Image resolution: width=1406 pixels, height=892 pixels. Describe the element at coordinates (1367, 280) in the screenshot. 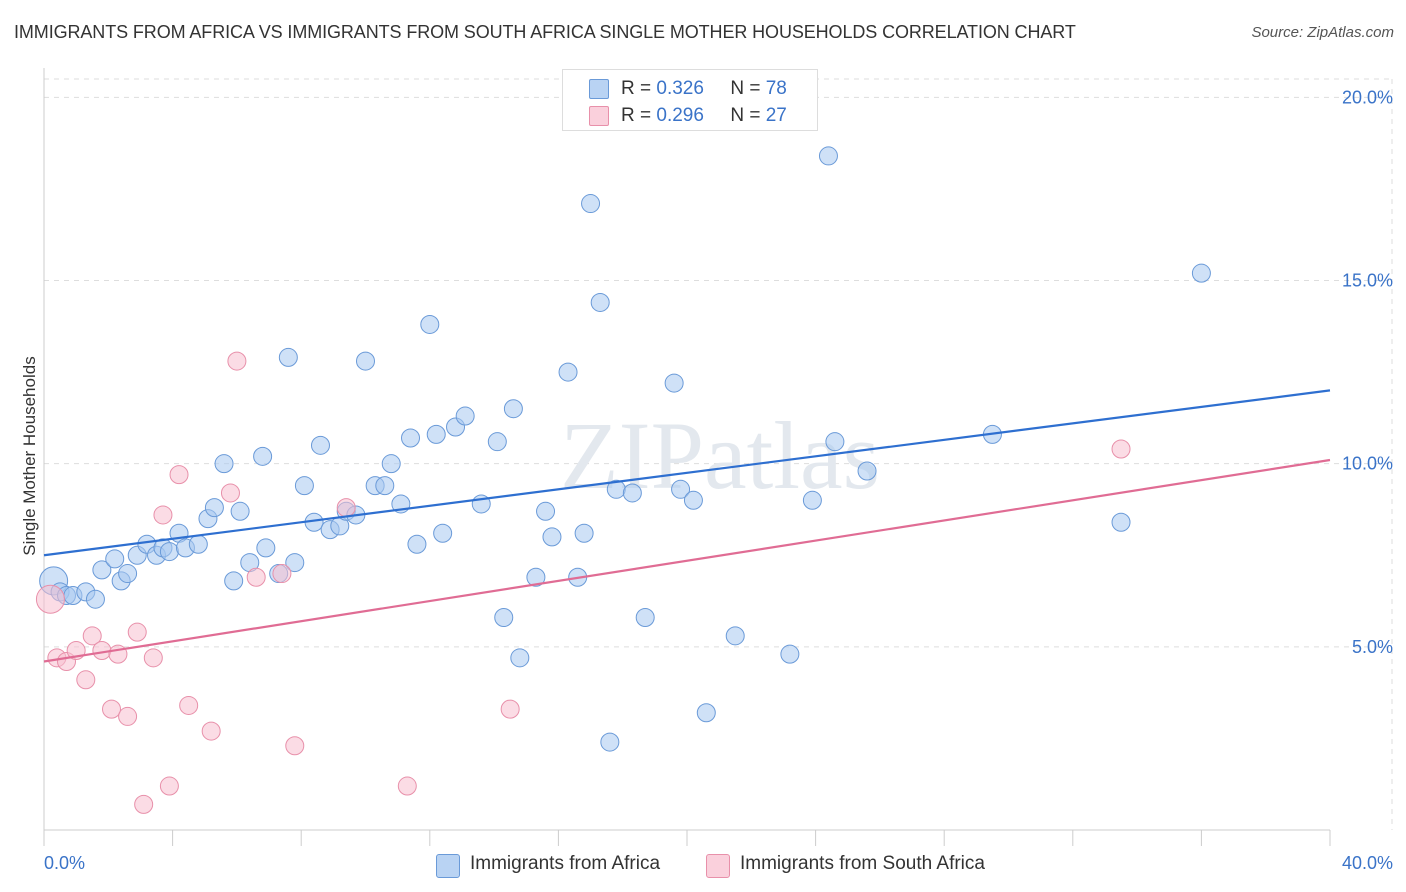

I see `y-tick-label: 15.0%` at that location.